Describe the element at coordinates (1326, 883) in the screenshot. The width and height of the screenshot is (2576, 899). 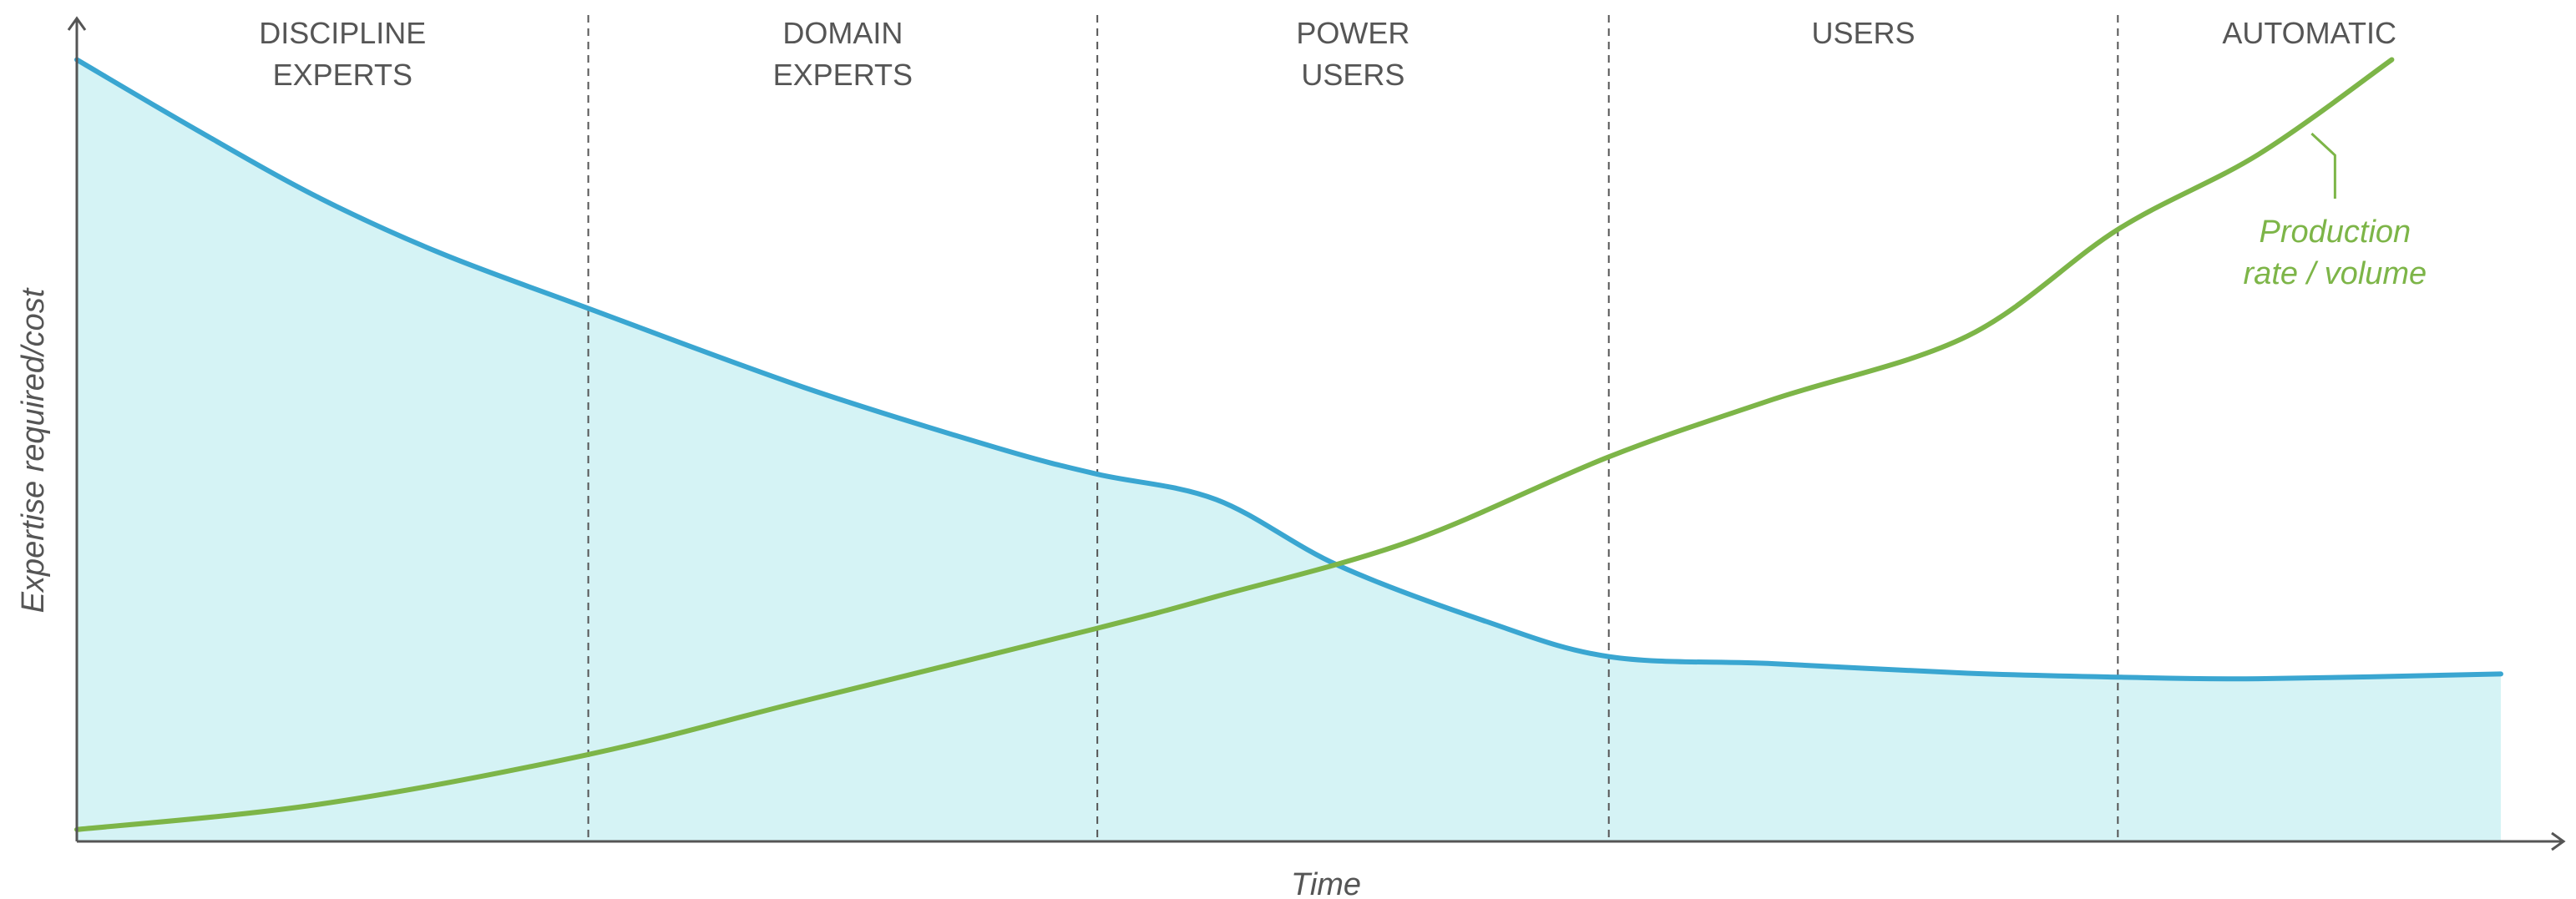
I see `x-axis-title: Time` at that location.